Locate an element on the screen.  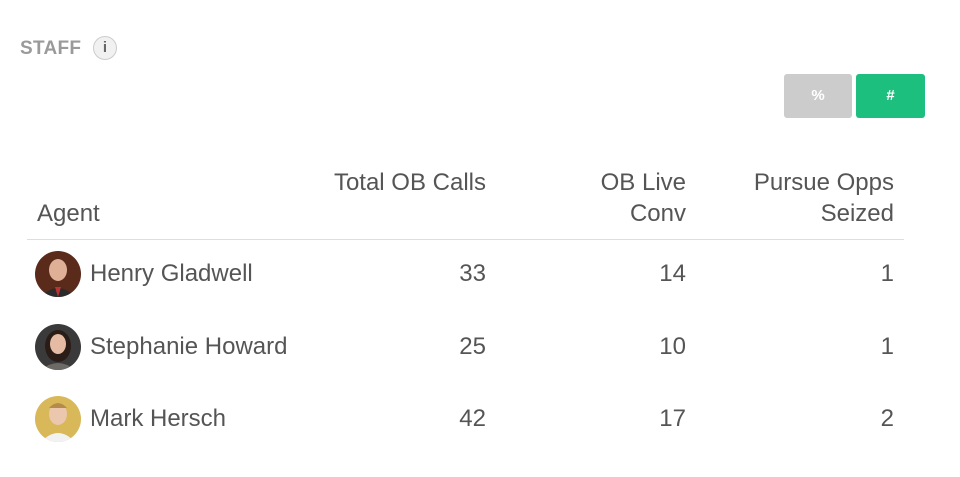
column-header: Pursue Opps Seized is located at coordinates (823, 198).